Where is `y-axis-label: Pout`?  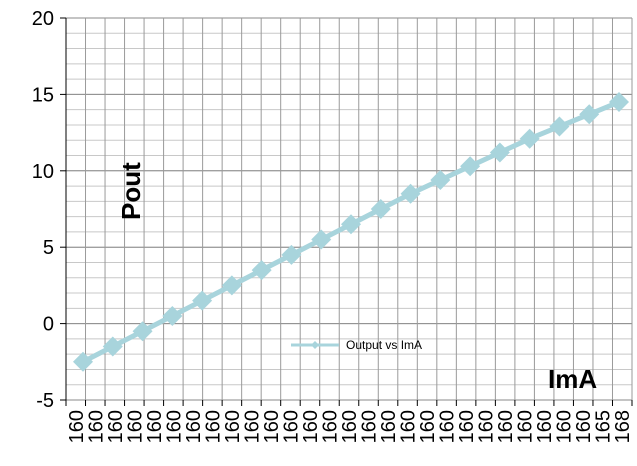 y-axis-label: Pout is located at coordinates (131, 191).